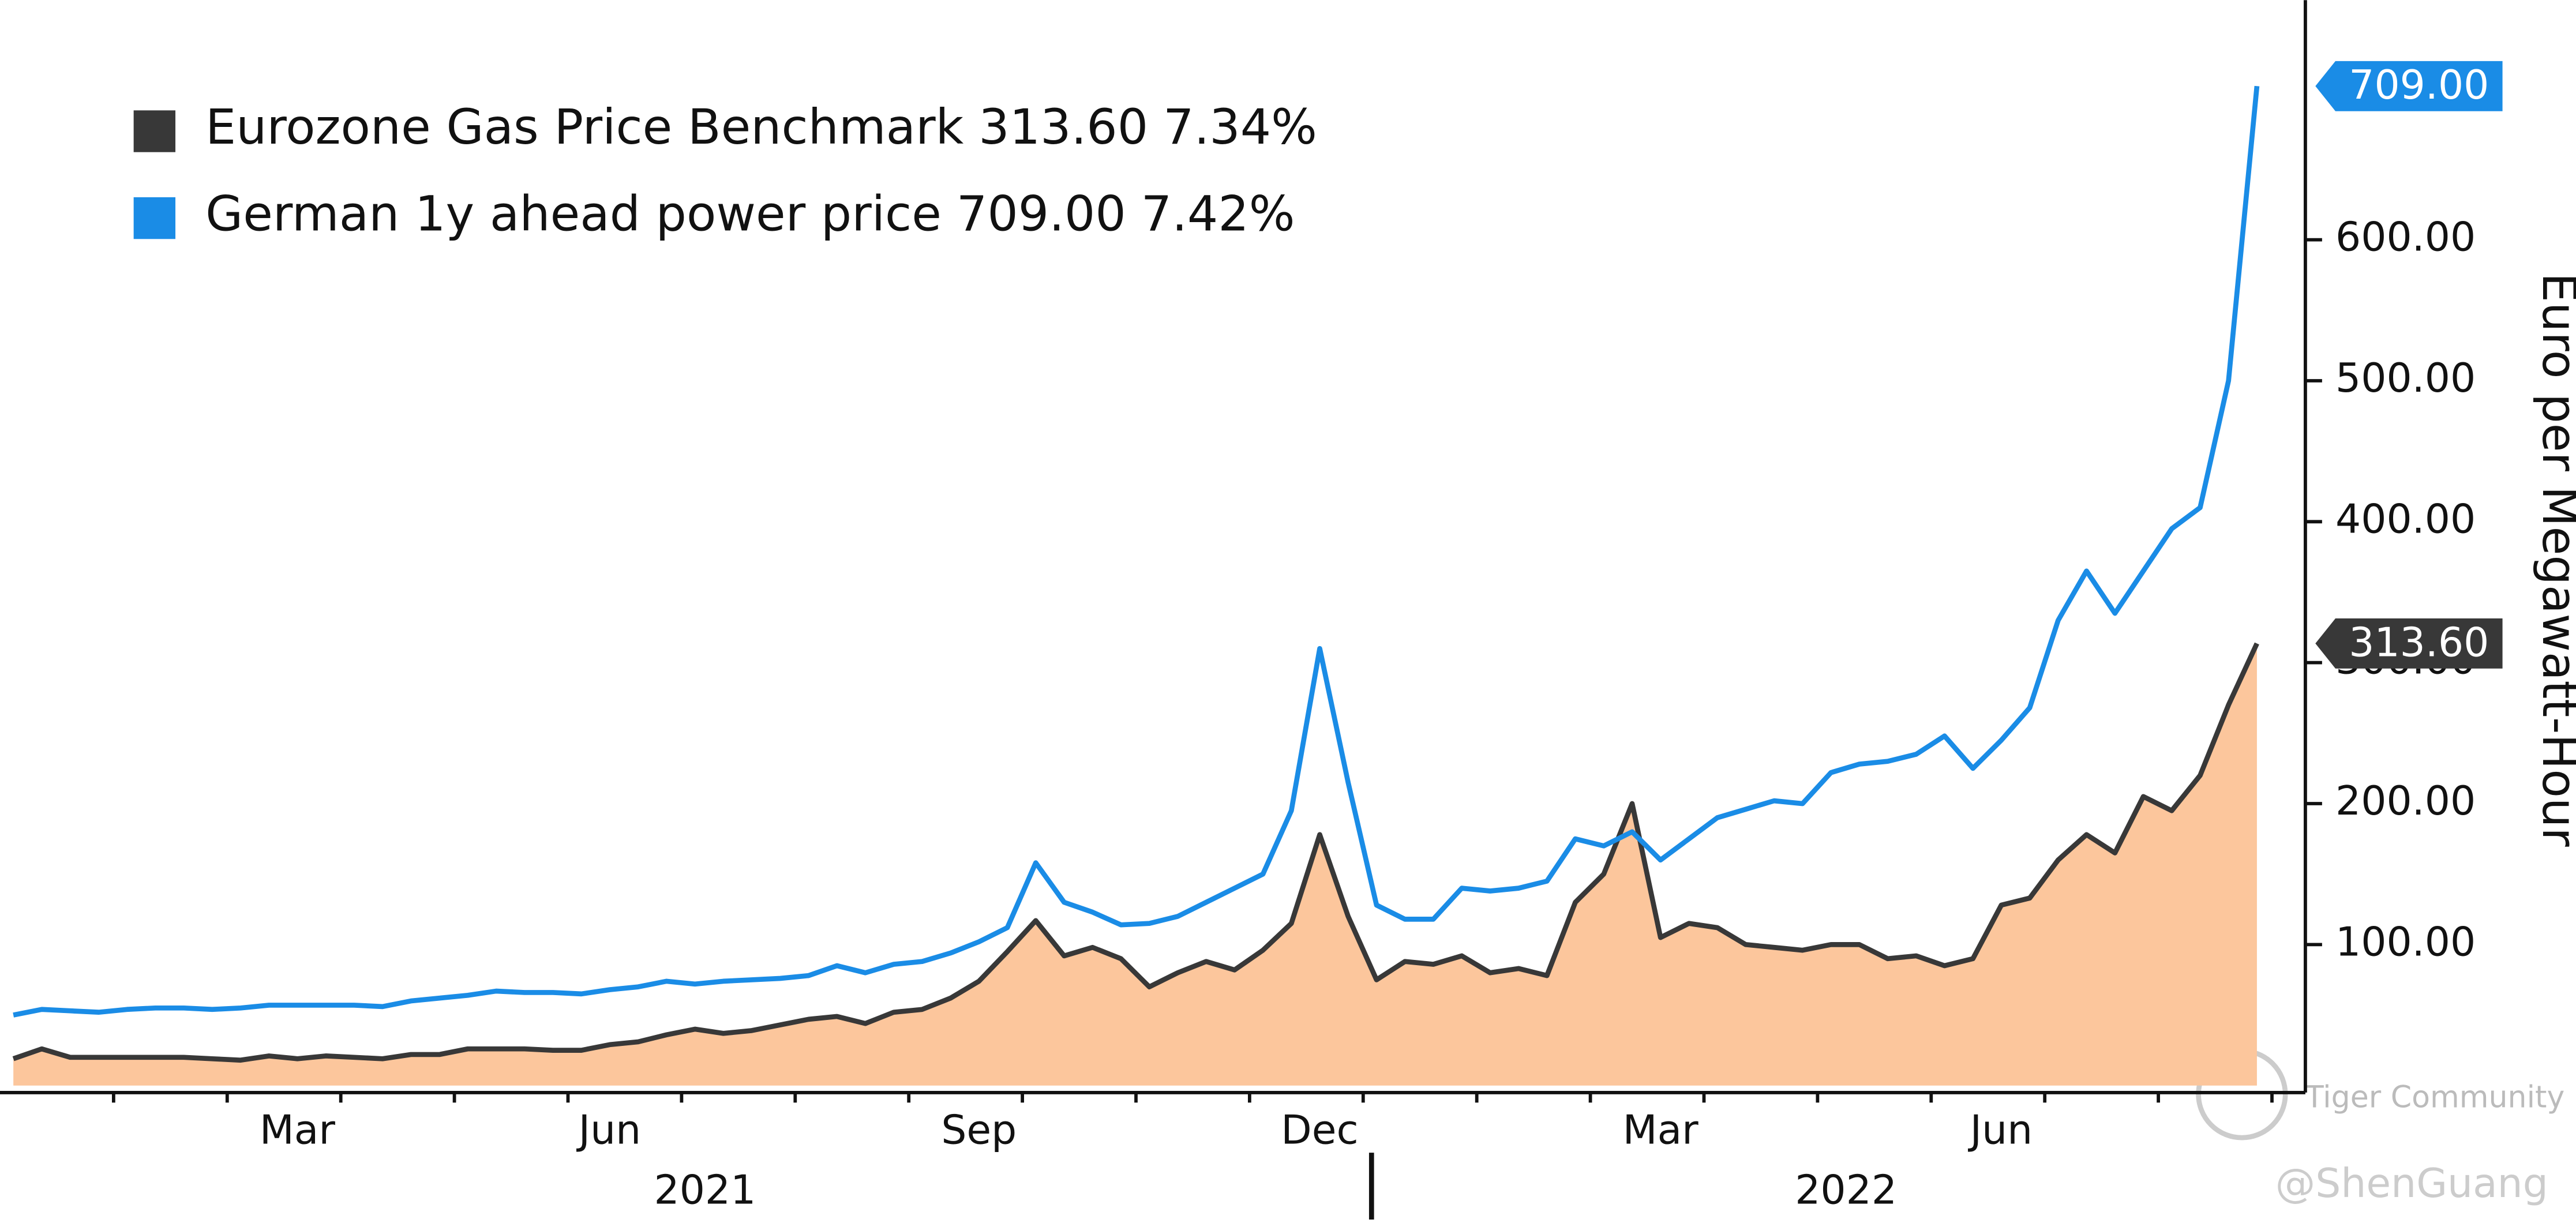  I want to click on legend-value: 709.00, so click(1041, 214).